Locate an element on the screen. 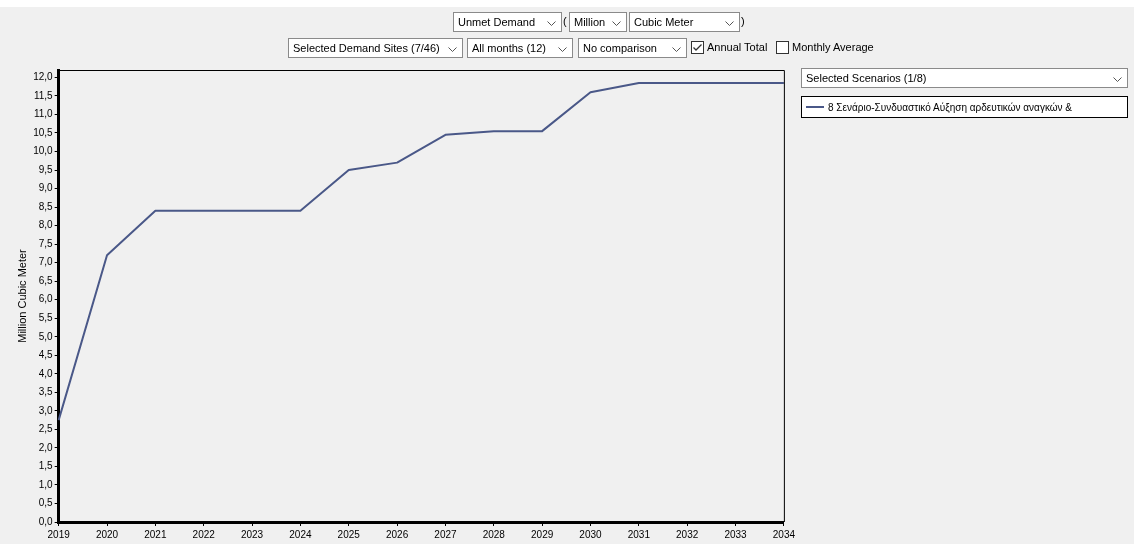 Image resolution: width=1134 pixels, height=544 pixels. dropdown: Cubic Meter is located at coordinates (684, 22).